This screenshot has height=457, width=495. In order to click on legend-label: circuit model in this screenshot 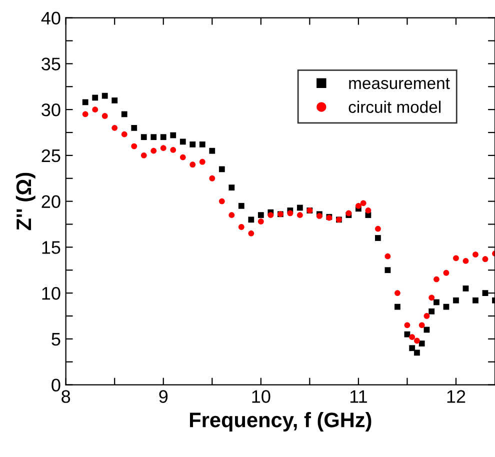, I will do `click(394, 106)`.